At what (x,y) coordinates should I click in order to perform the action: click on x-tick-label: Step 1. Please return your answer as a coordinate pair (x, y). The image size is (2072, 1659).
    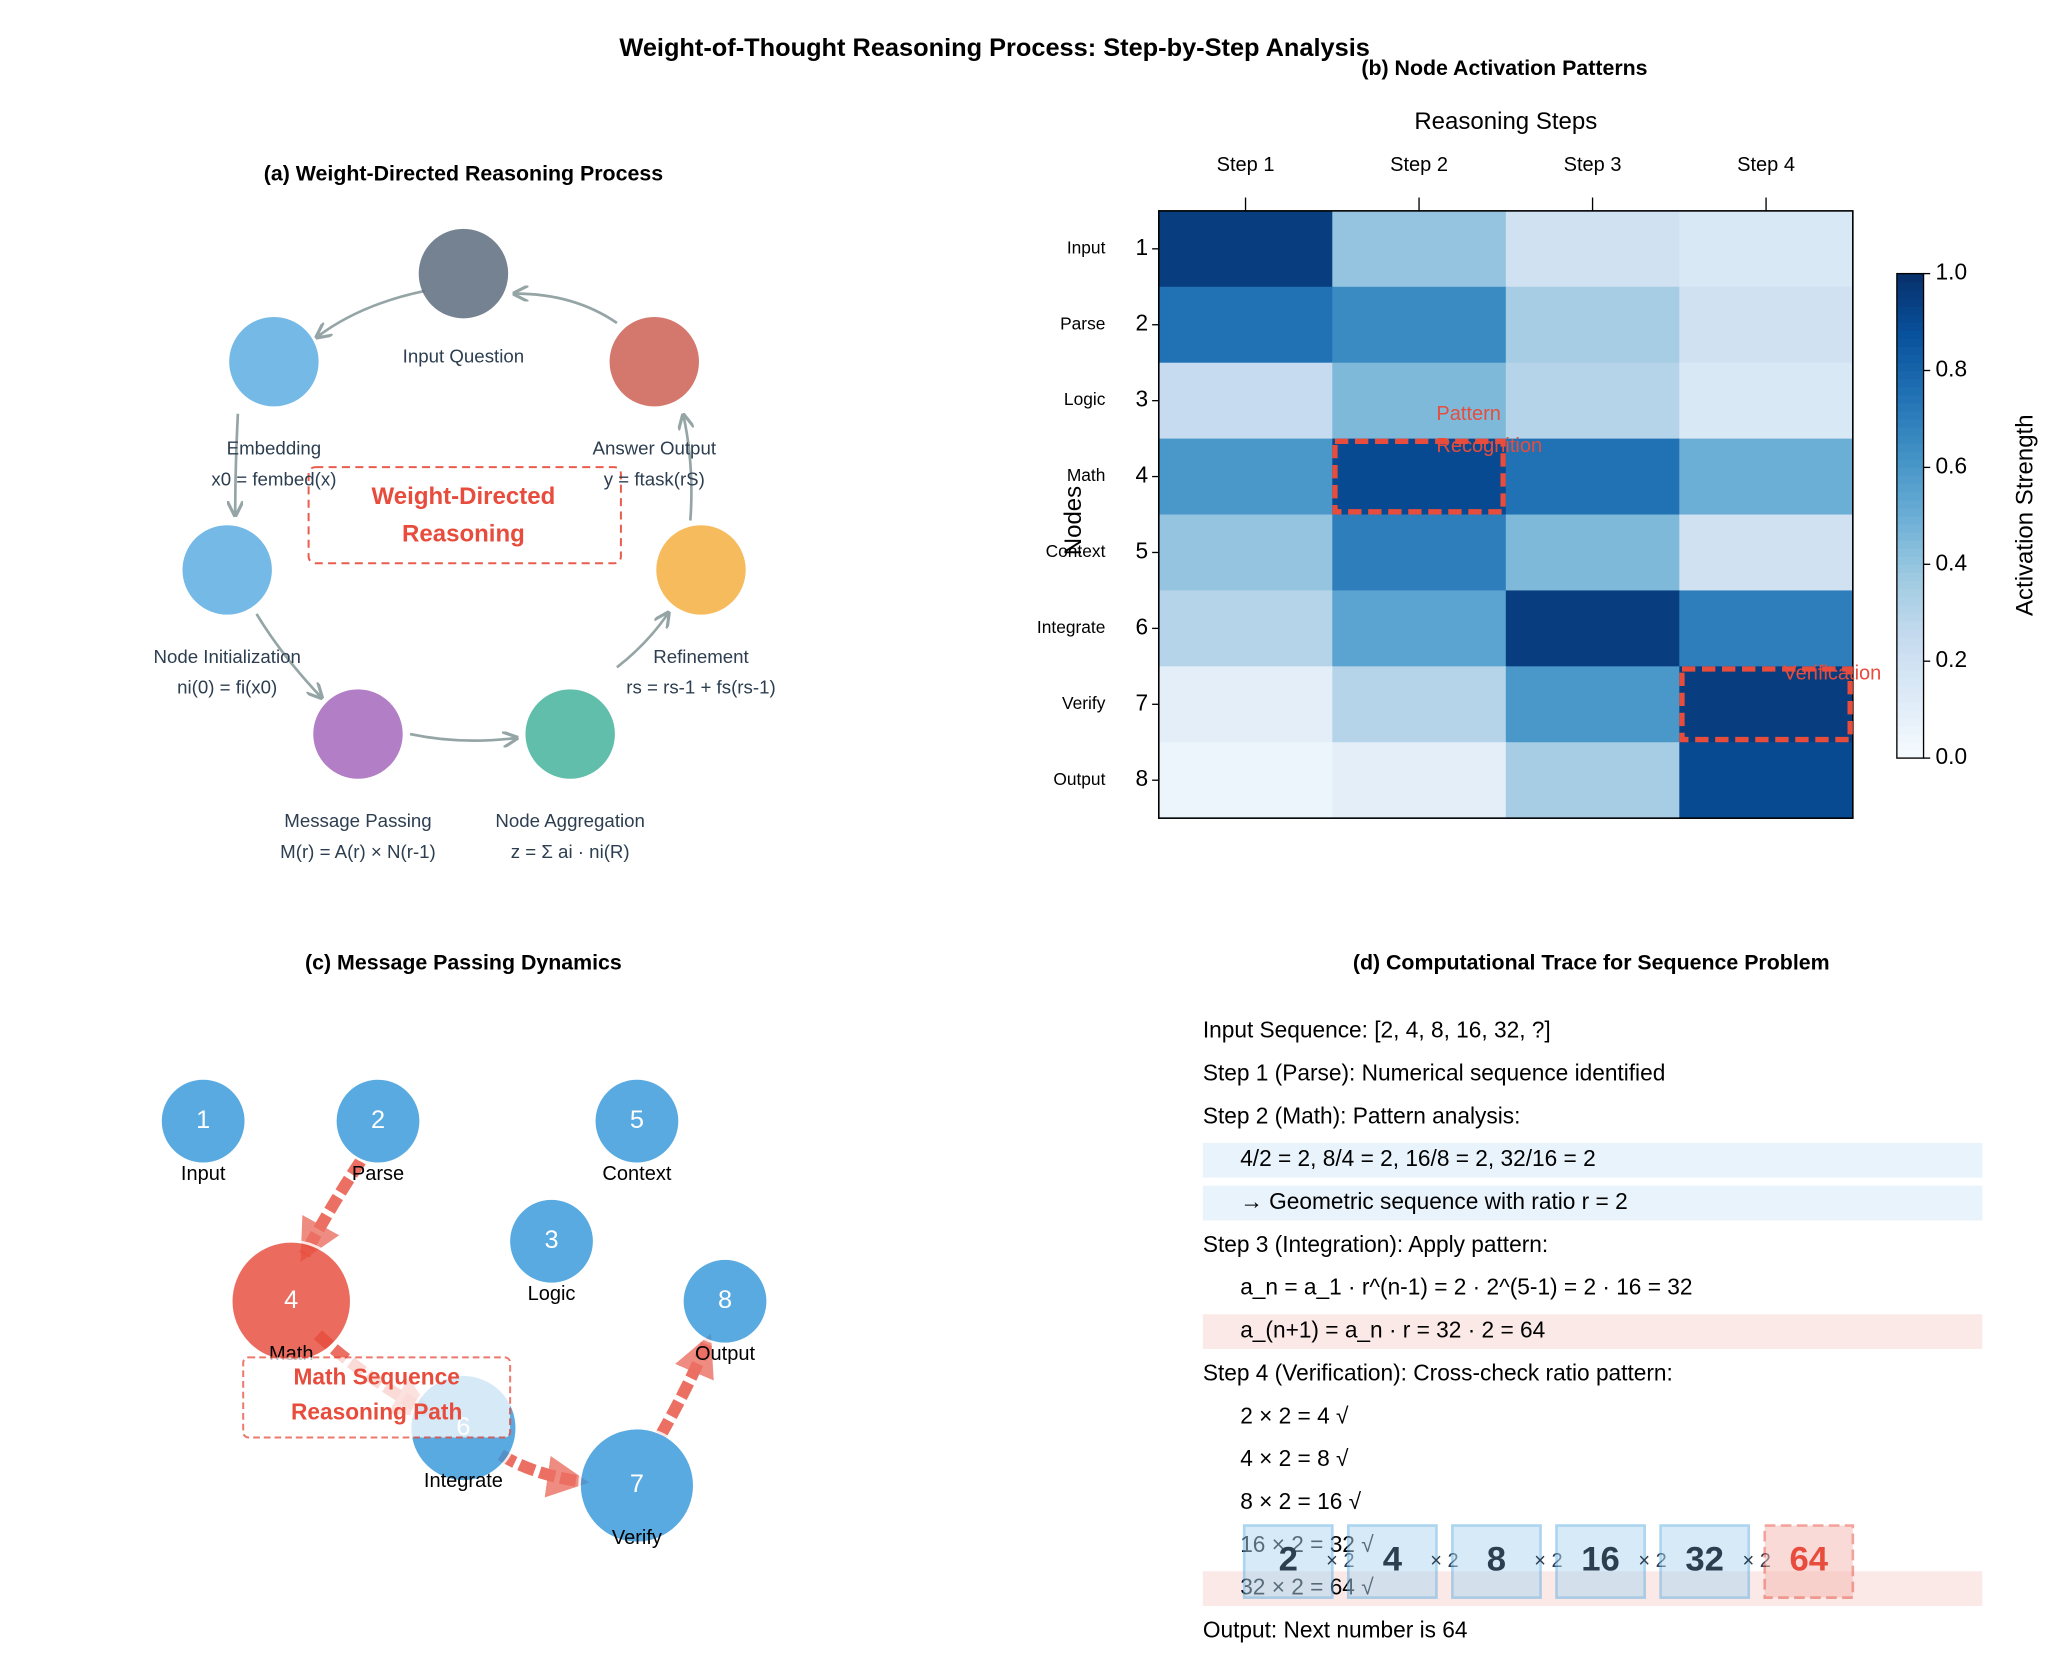
    Looking at the image, I should click on (1246, 165).